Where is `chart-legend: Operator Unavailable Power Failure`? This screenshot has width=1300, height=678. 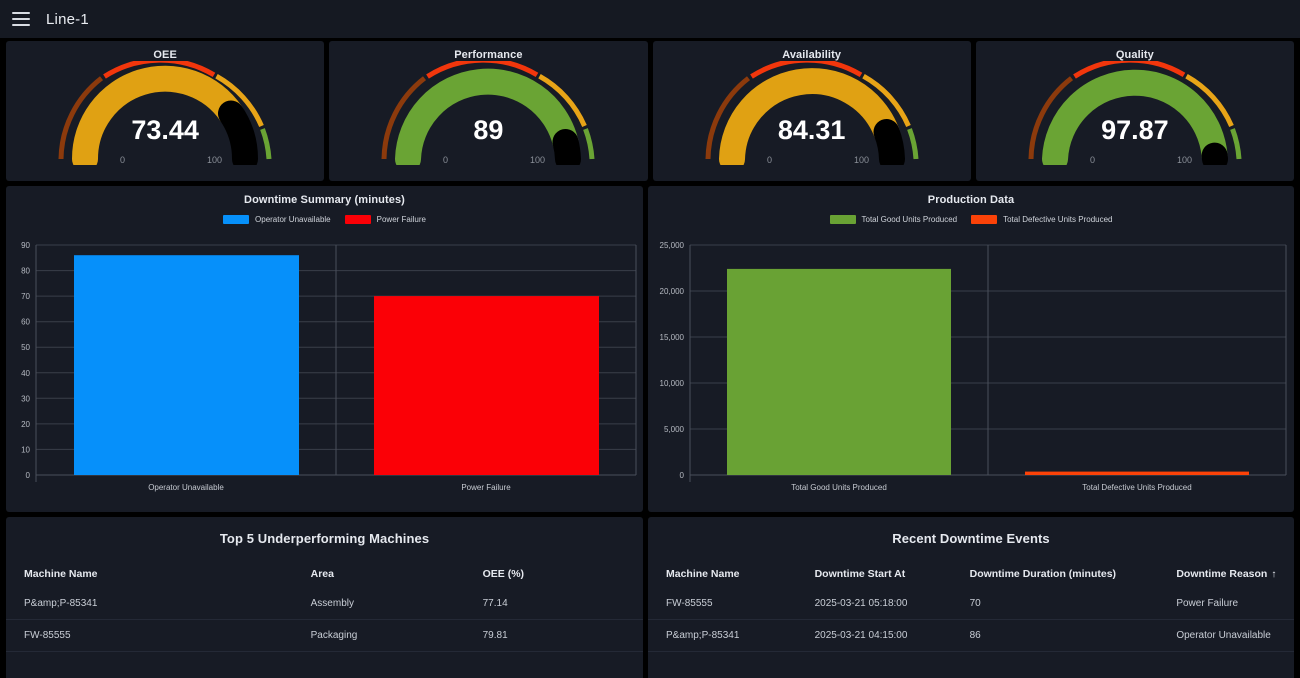
chart-legend: Operator Unavailable Power Failure is located at coordinates (324, 219).